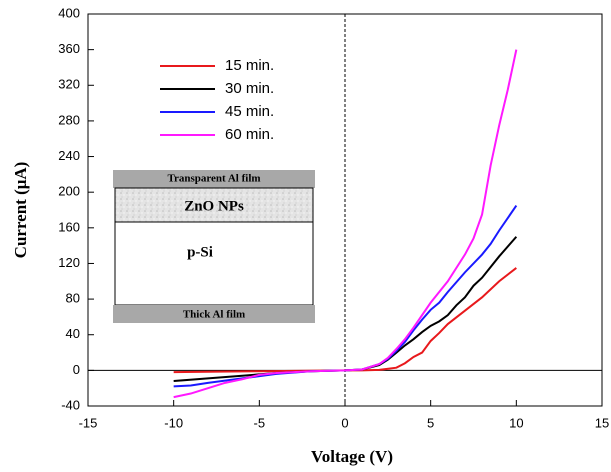  What do you see at coordinates (69, 119) in the screenshot?
I see `y-tick-label: 280` at bounding box center [69, 119].